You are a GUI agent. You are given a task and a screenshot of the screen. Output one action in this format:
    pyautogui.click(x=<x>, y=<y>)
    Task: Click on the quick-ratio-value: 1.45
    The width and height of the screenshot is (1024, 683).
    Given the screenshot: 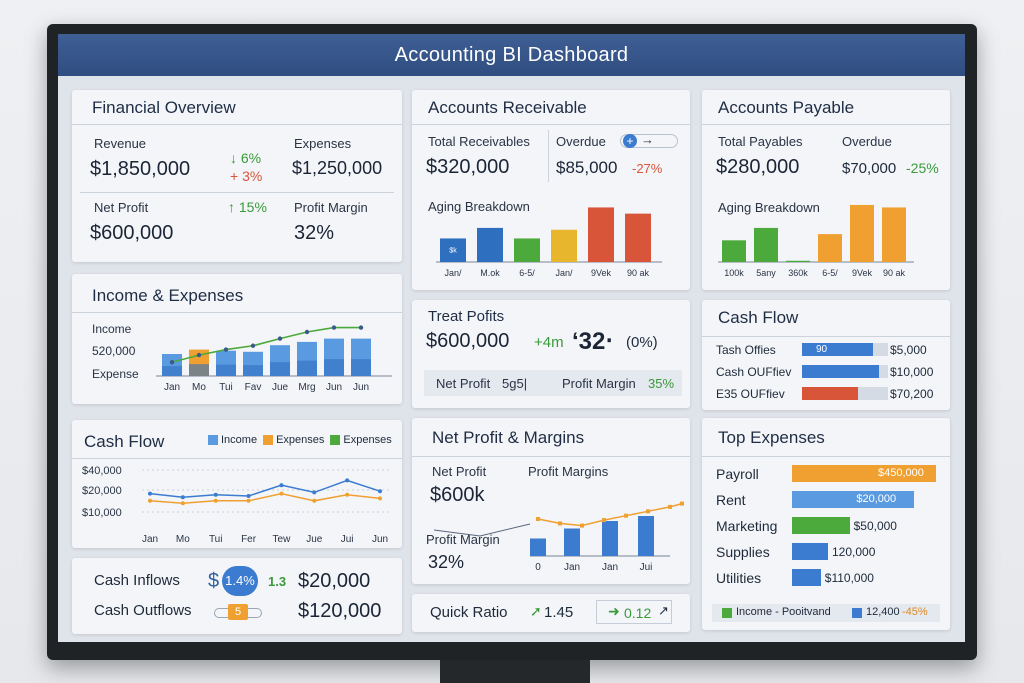 What is the action you would take?
    pyautogui.click(x=559, y=612)
    